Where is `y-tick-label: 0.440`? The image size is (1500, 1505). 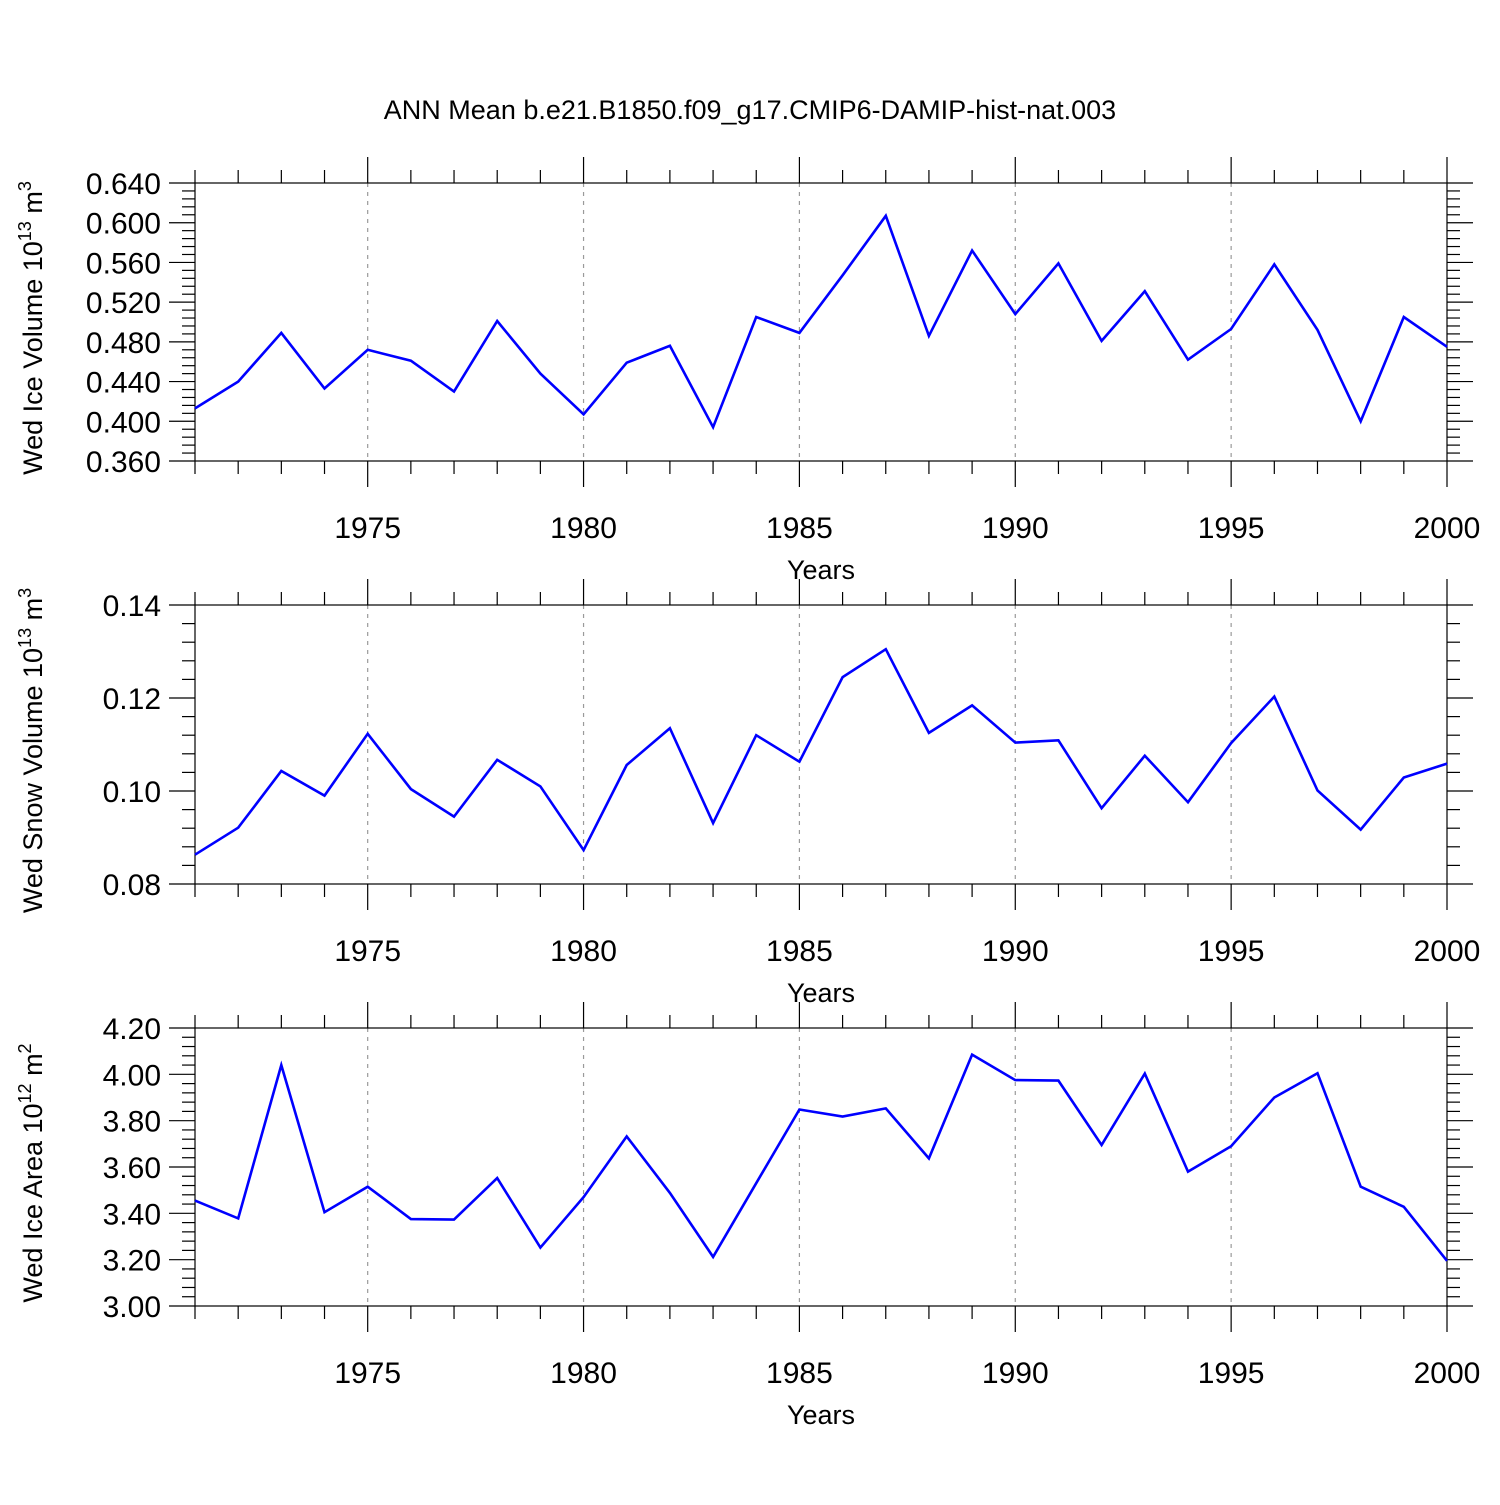
y-tick-label: 0.440 is located at coordinates (123, 383).